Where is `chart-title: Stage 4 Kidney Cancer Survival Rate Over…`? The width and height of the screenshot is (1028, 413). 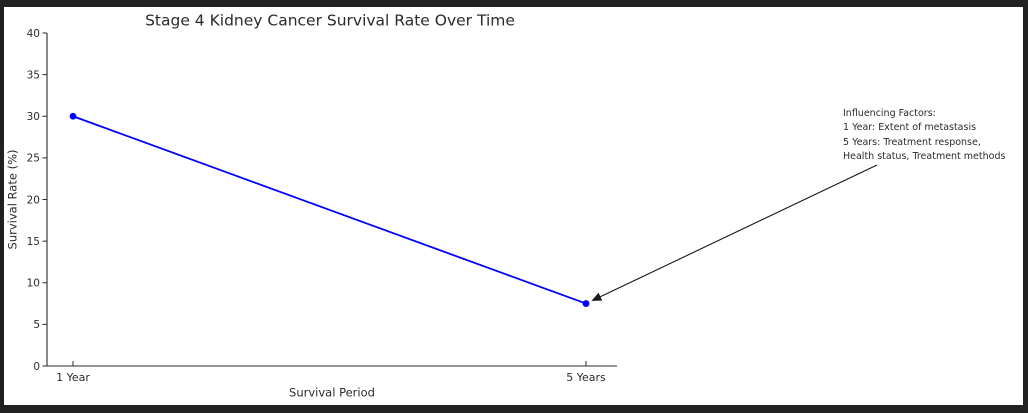 chart-title: Stage 4 Kidney Cancer Survival Rate Over… is located at coordinates (330, 21).